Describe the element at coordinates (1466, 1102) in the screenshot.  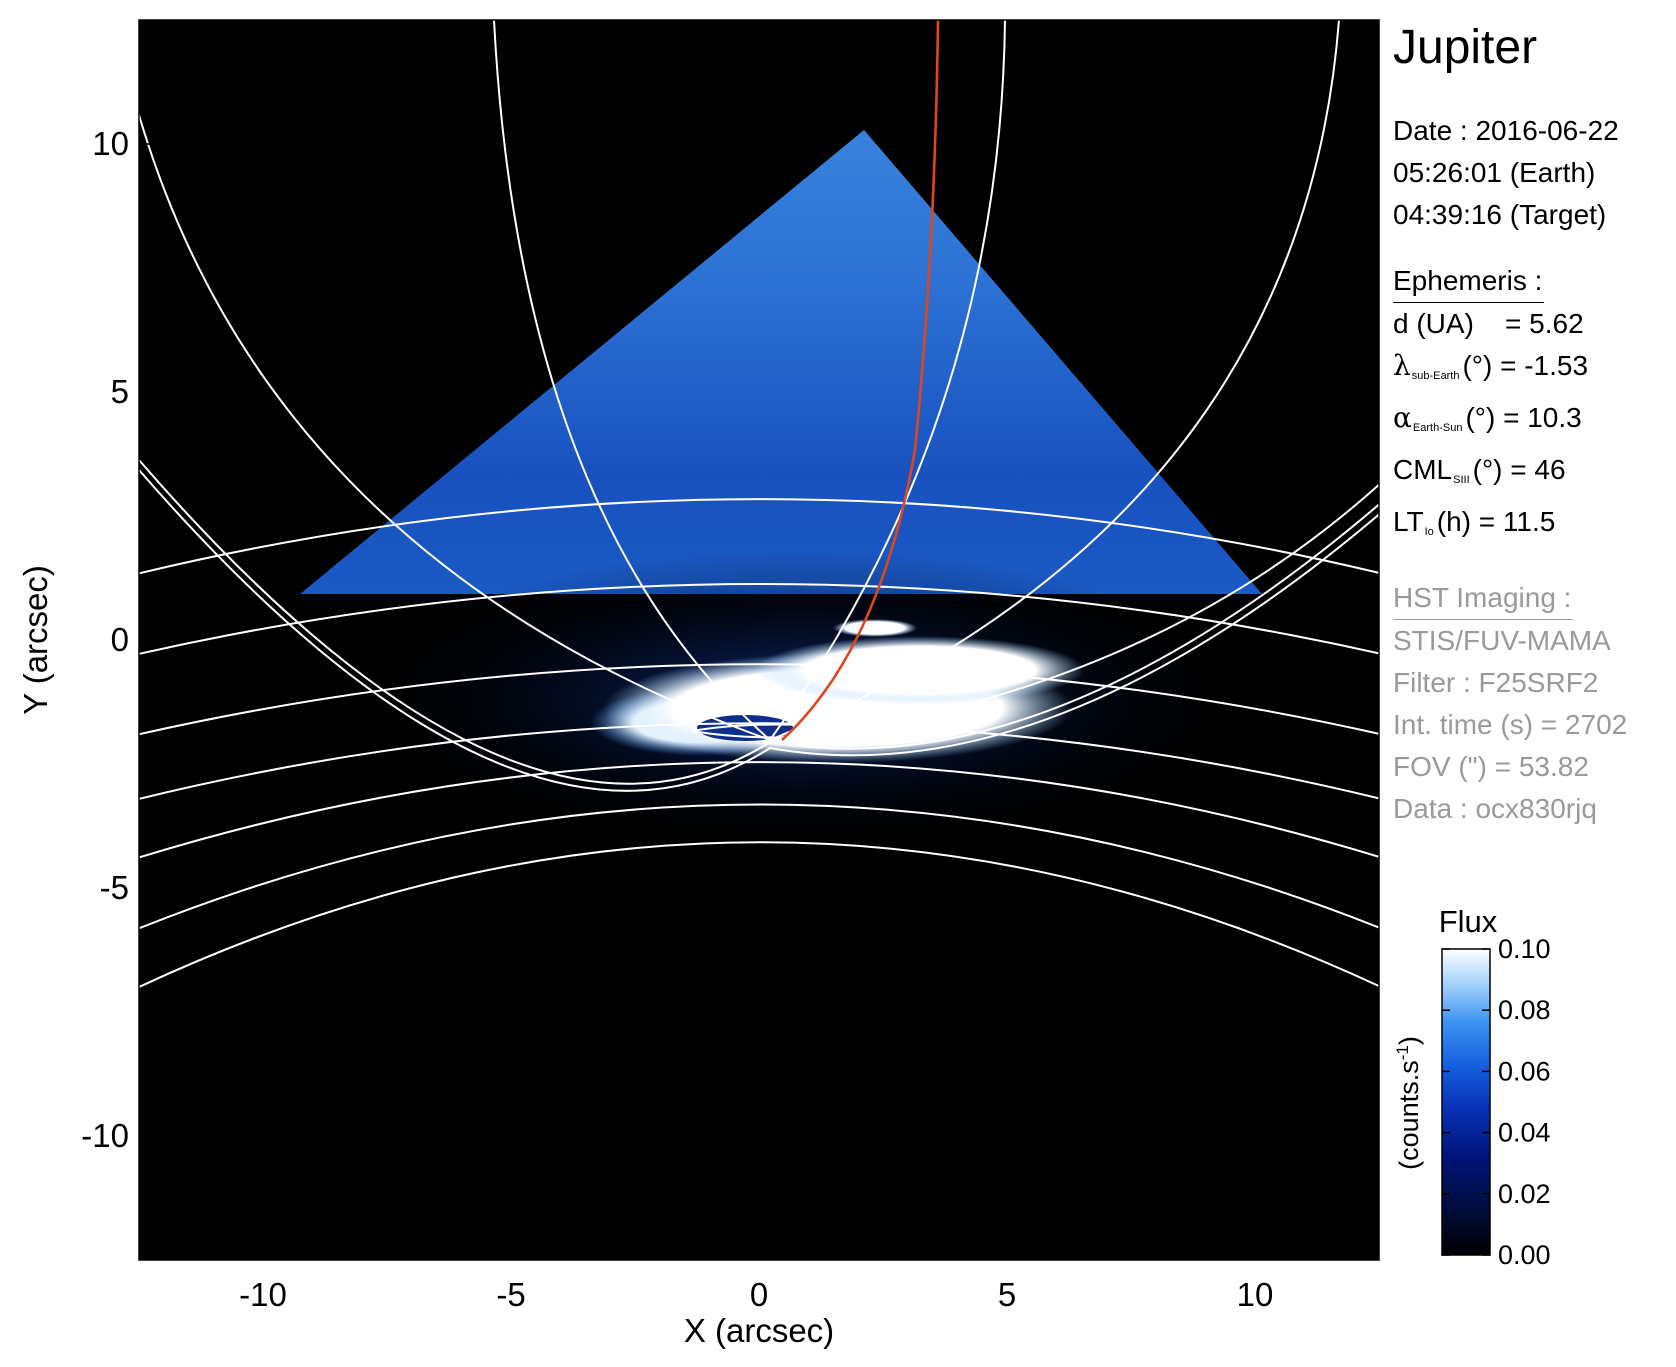
I see `colorbar` at that location.